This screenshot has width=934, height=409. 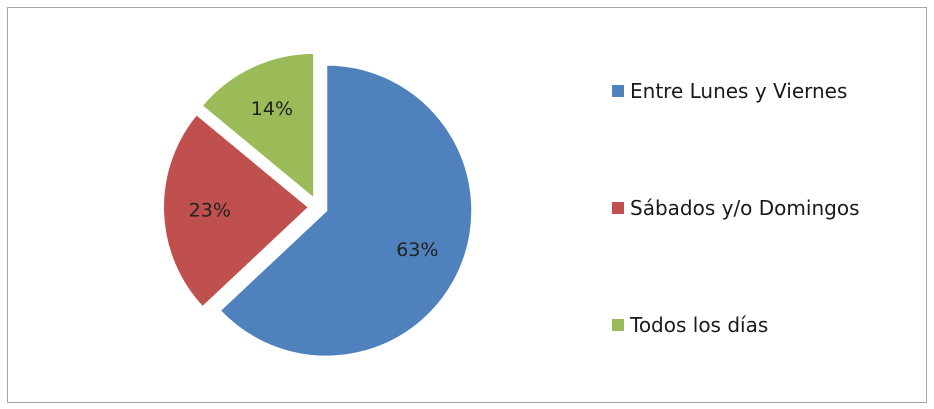 What do you see at coordinates (618, 325) in the screenshot?
I see `legend-swatch-todos-los-dias` at bounding box center [618, 325].